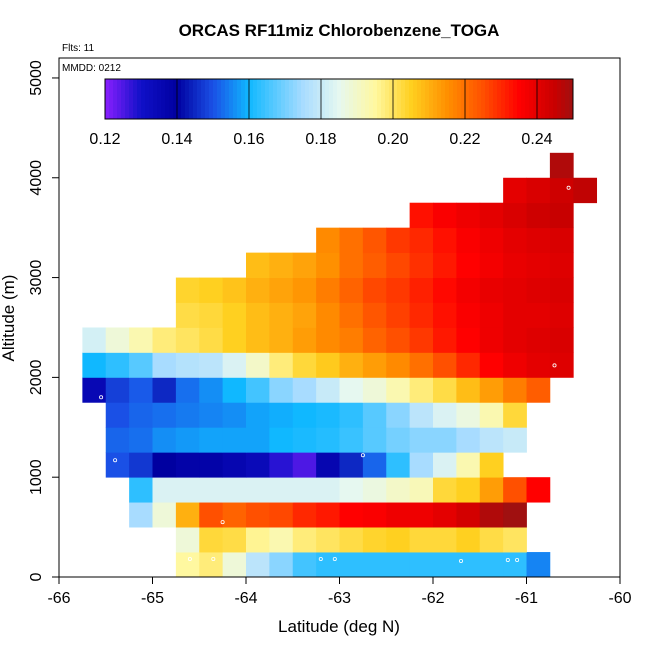 The image size is (650, 650). Describe the element at coordinates (464, 139) in the screenshot. I see `colorbar-tick-label: 0.22` at that location.